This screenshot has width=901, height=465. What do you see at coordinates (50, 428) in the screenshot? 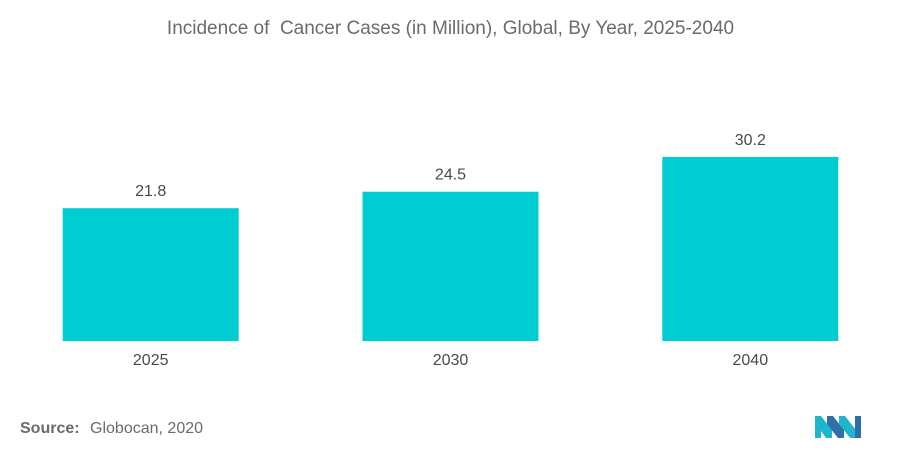
I see `source-label: Source:` at bounding box center [50, 428].